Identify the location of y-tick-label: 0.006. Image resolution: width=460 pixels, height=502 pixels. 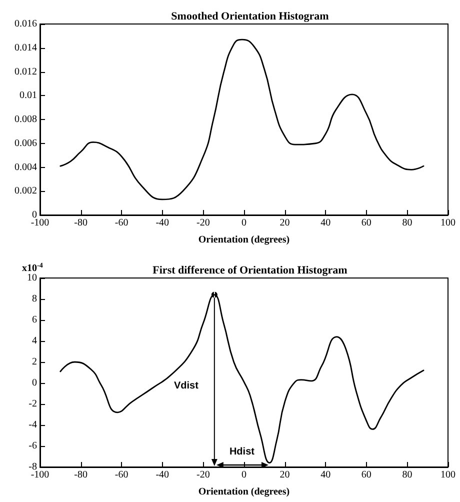
(25, 143).